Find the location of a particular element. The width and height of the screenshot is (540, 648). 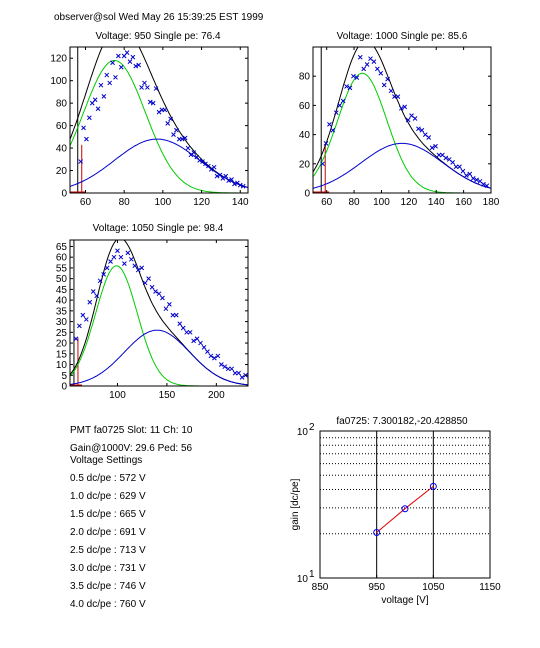

y-tick-label: 100 is located at coordinates (58, 81).